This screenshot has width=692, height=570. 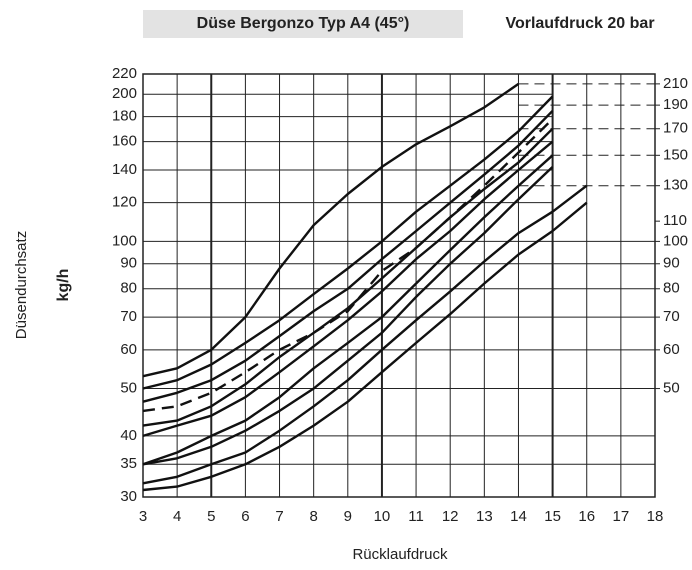 I want to click on x-tick-label: 17, so click(x=621, y=516).